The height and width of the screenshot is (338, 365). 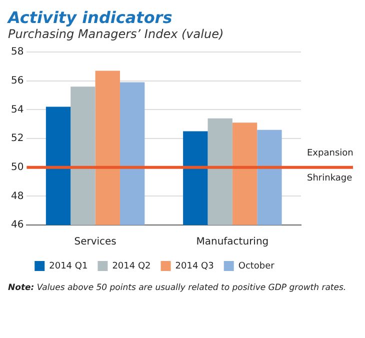 I want to click on chart-title: Activity indicators, so click(x=91, y=17).